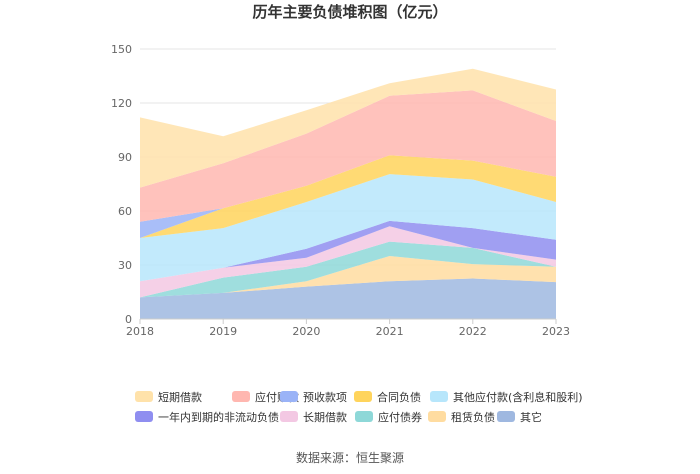 The image size is (700, 474). Describe the element at coordinates (399, 397) in the screenshot. I see `legend-label: 合同负债` at that location.